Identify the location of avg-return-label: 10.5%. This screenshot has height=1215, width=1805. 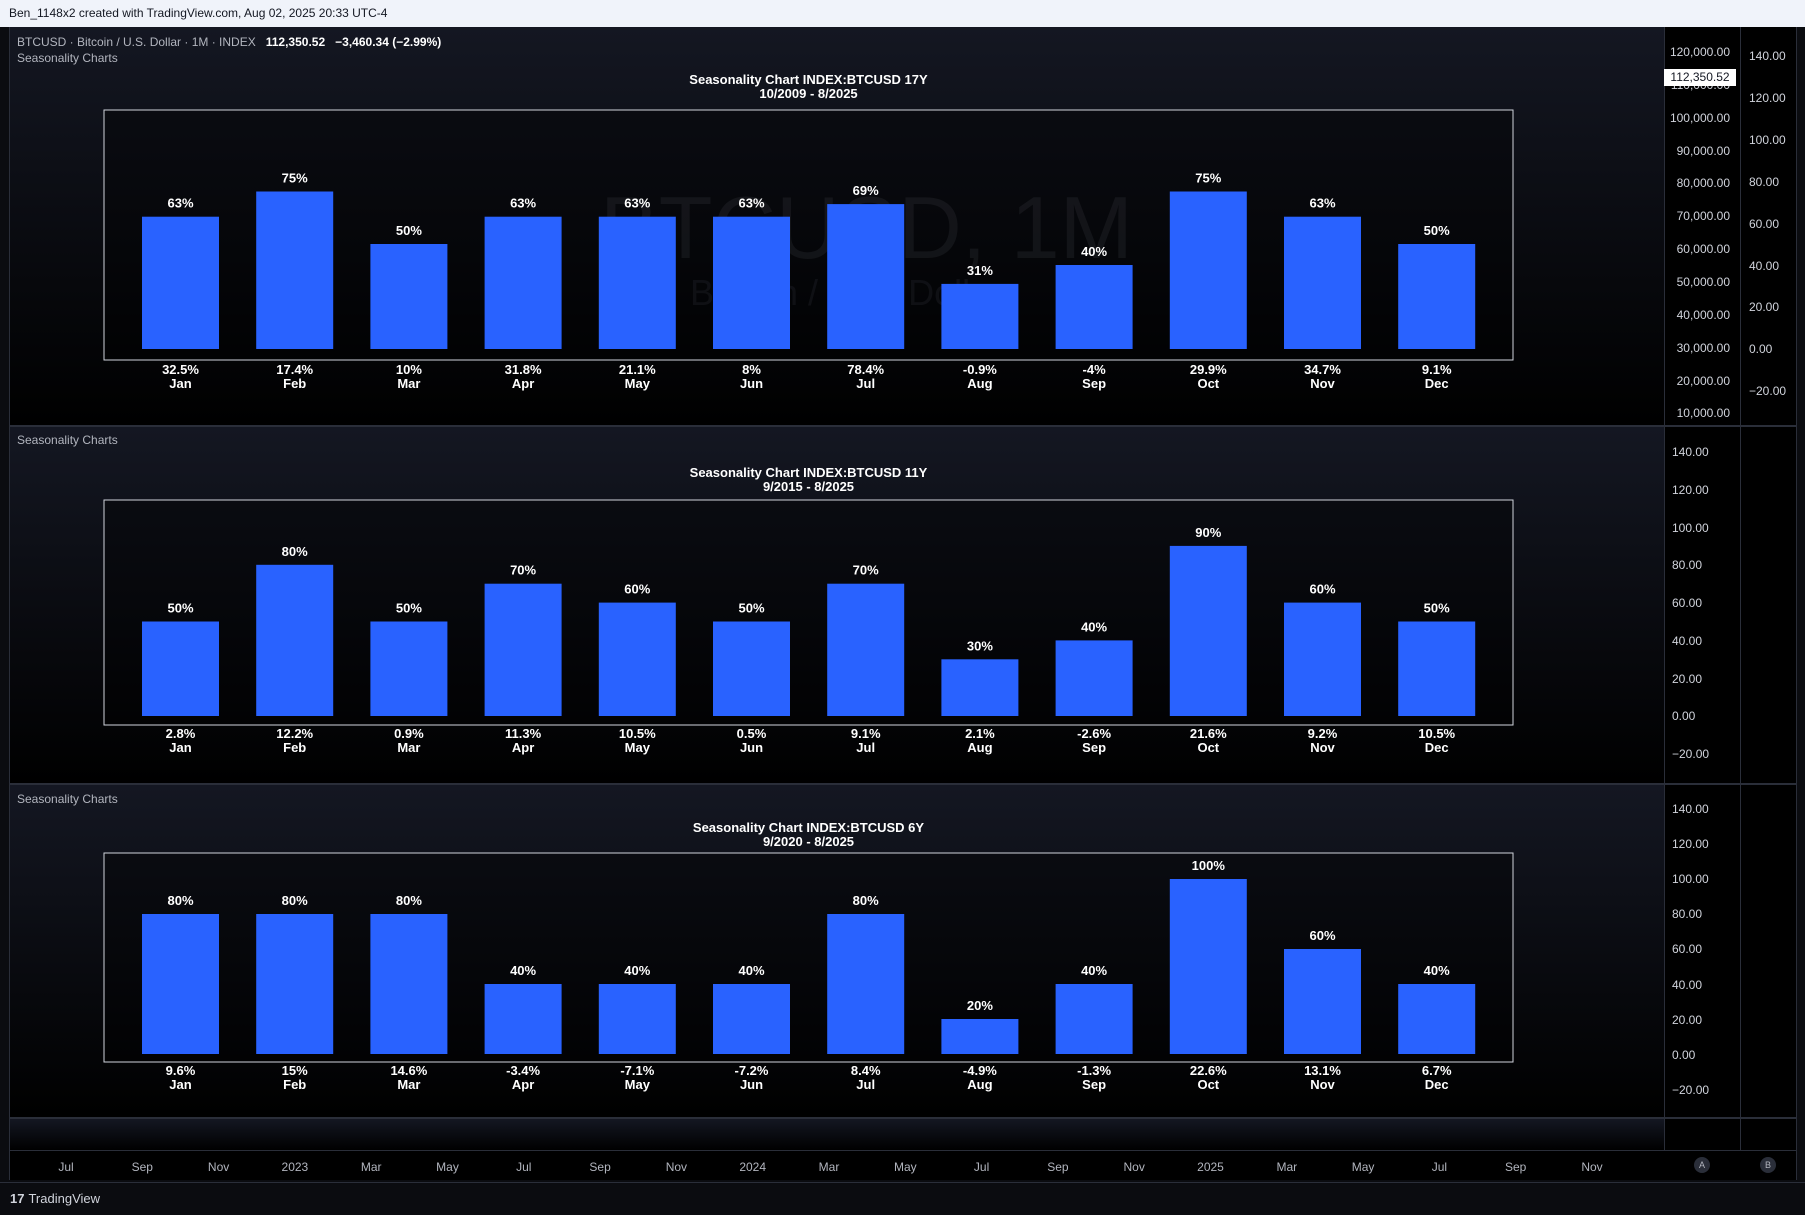
(1436, 733).